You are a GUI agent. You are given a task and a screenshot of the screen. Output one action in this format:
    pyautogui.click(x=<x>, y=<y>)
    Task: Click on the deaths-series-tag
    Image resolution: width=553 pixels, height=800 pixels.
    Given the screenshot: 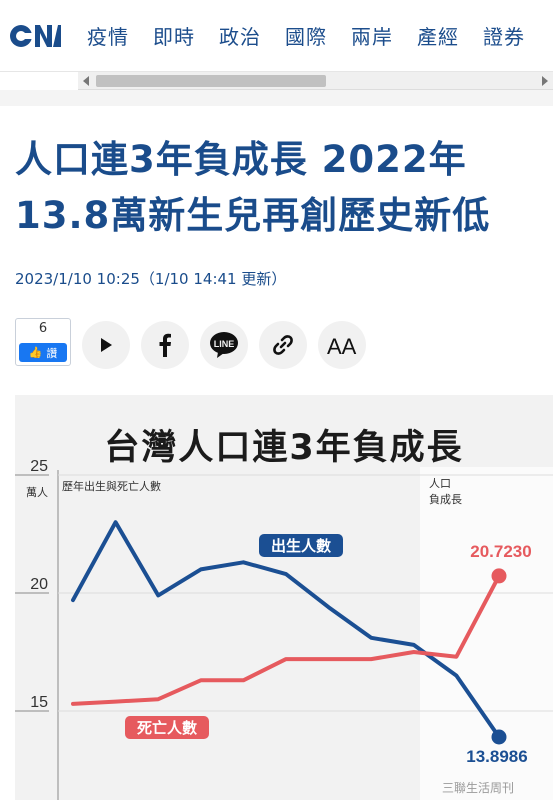 What is the action you would take?
    pyautogui.click(x=167, y=727)
    